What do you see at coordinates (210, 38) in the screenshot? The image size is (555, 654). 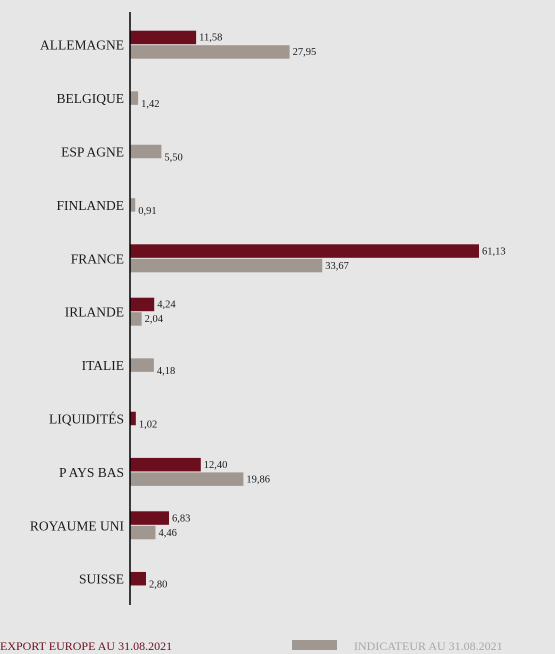 I see `value-label-export-allemagne: 11,58` at bounding box center [210, 38].